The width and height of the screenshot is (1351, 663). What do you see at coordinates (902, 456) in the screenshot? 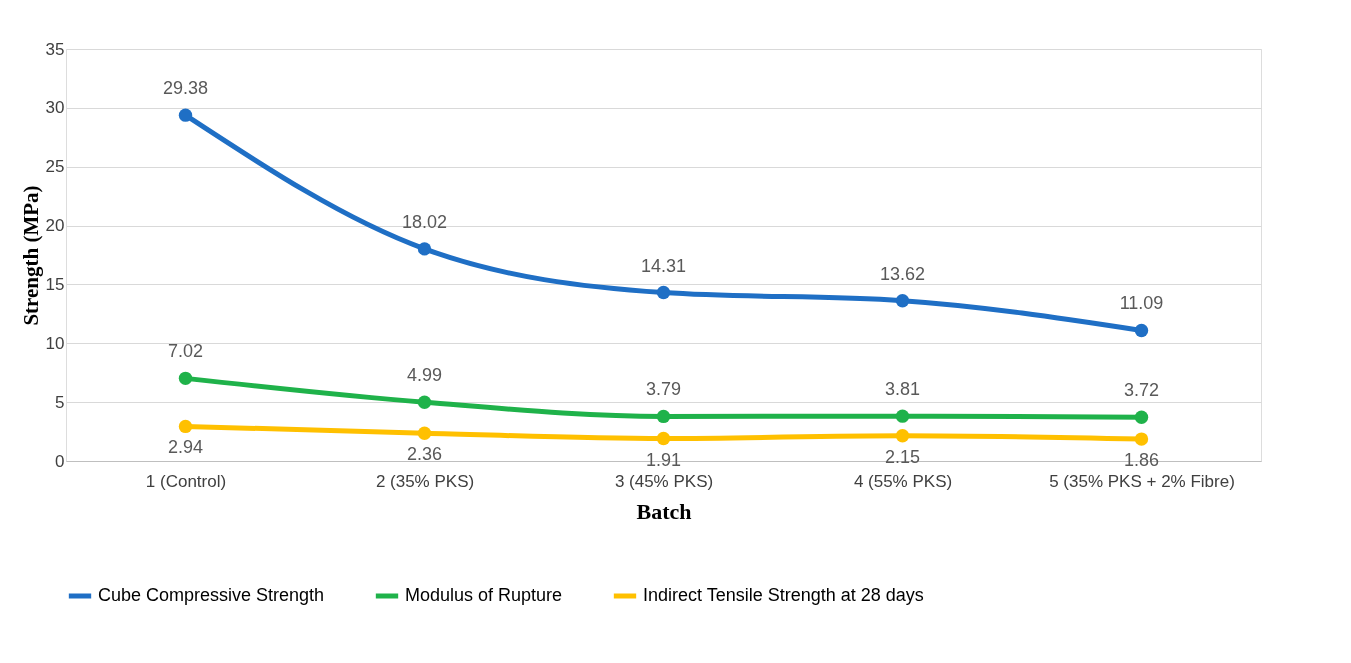
I see `data-label: 2.15` at bounding box center [902, 456].